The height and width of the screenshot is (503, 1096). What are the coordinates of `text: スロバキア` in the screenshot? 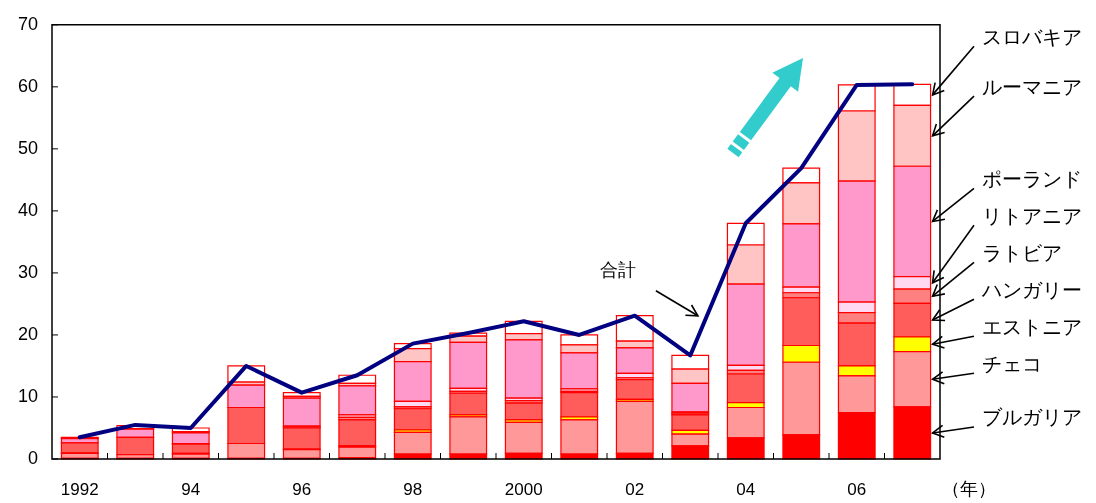 It's located at (1032, 36).